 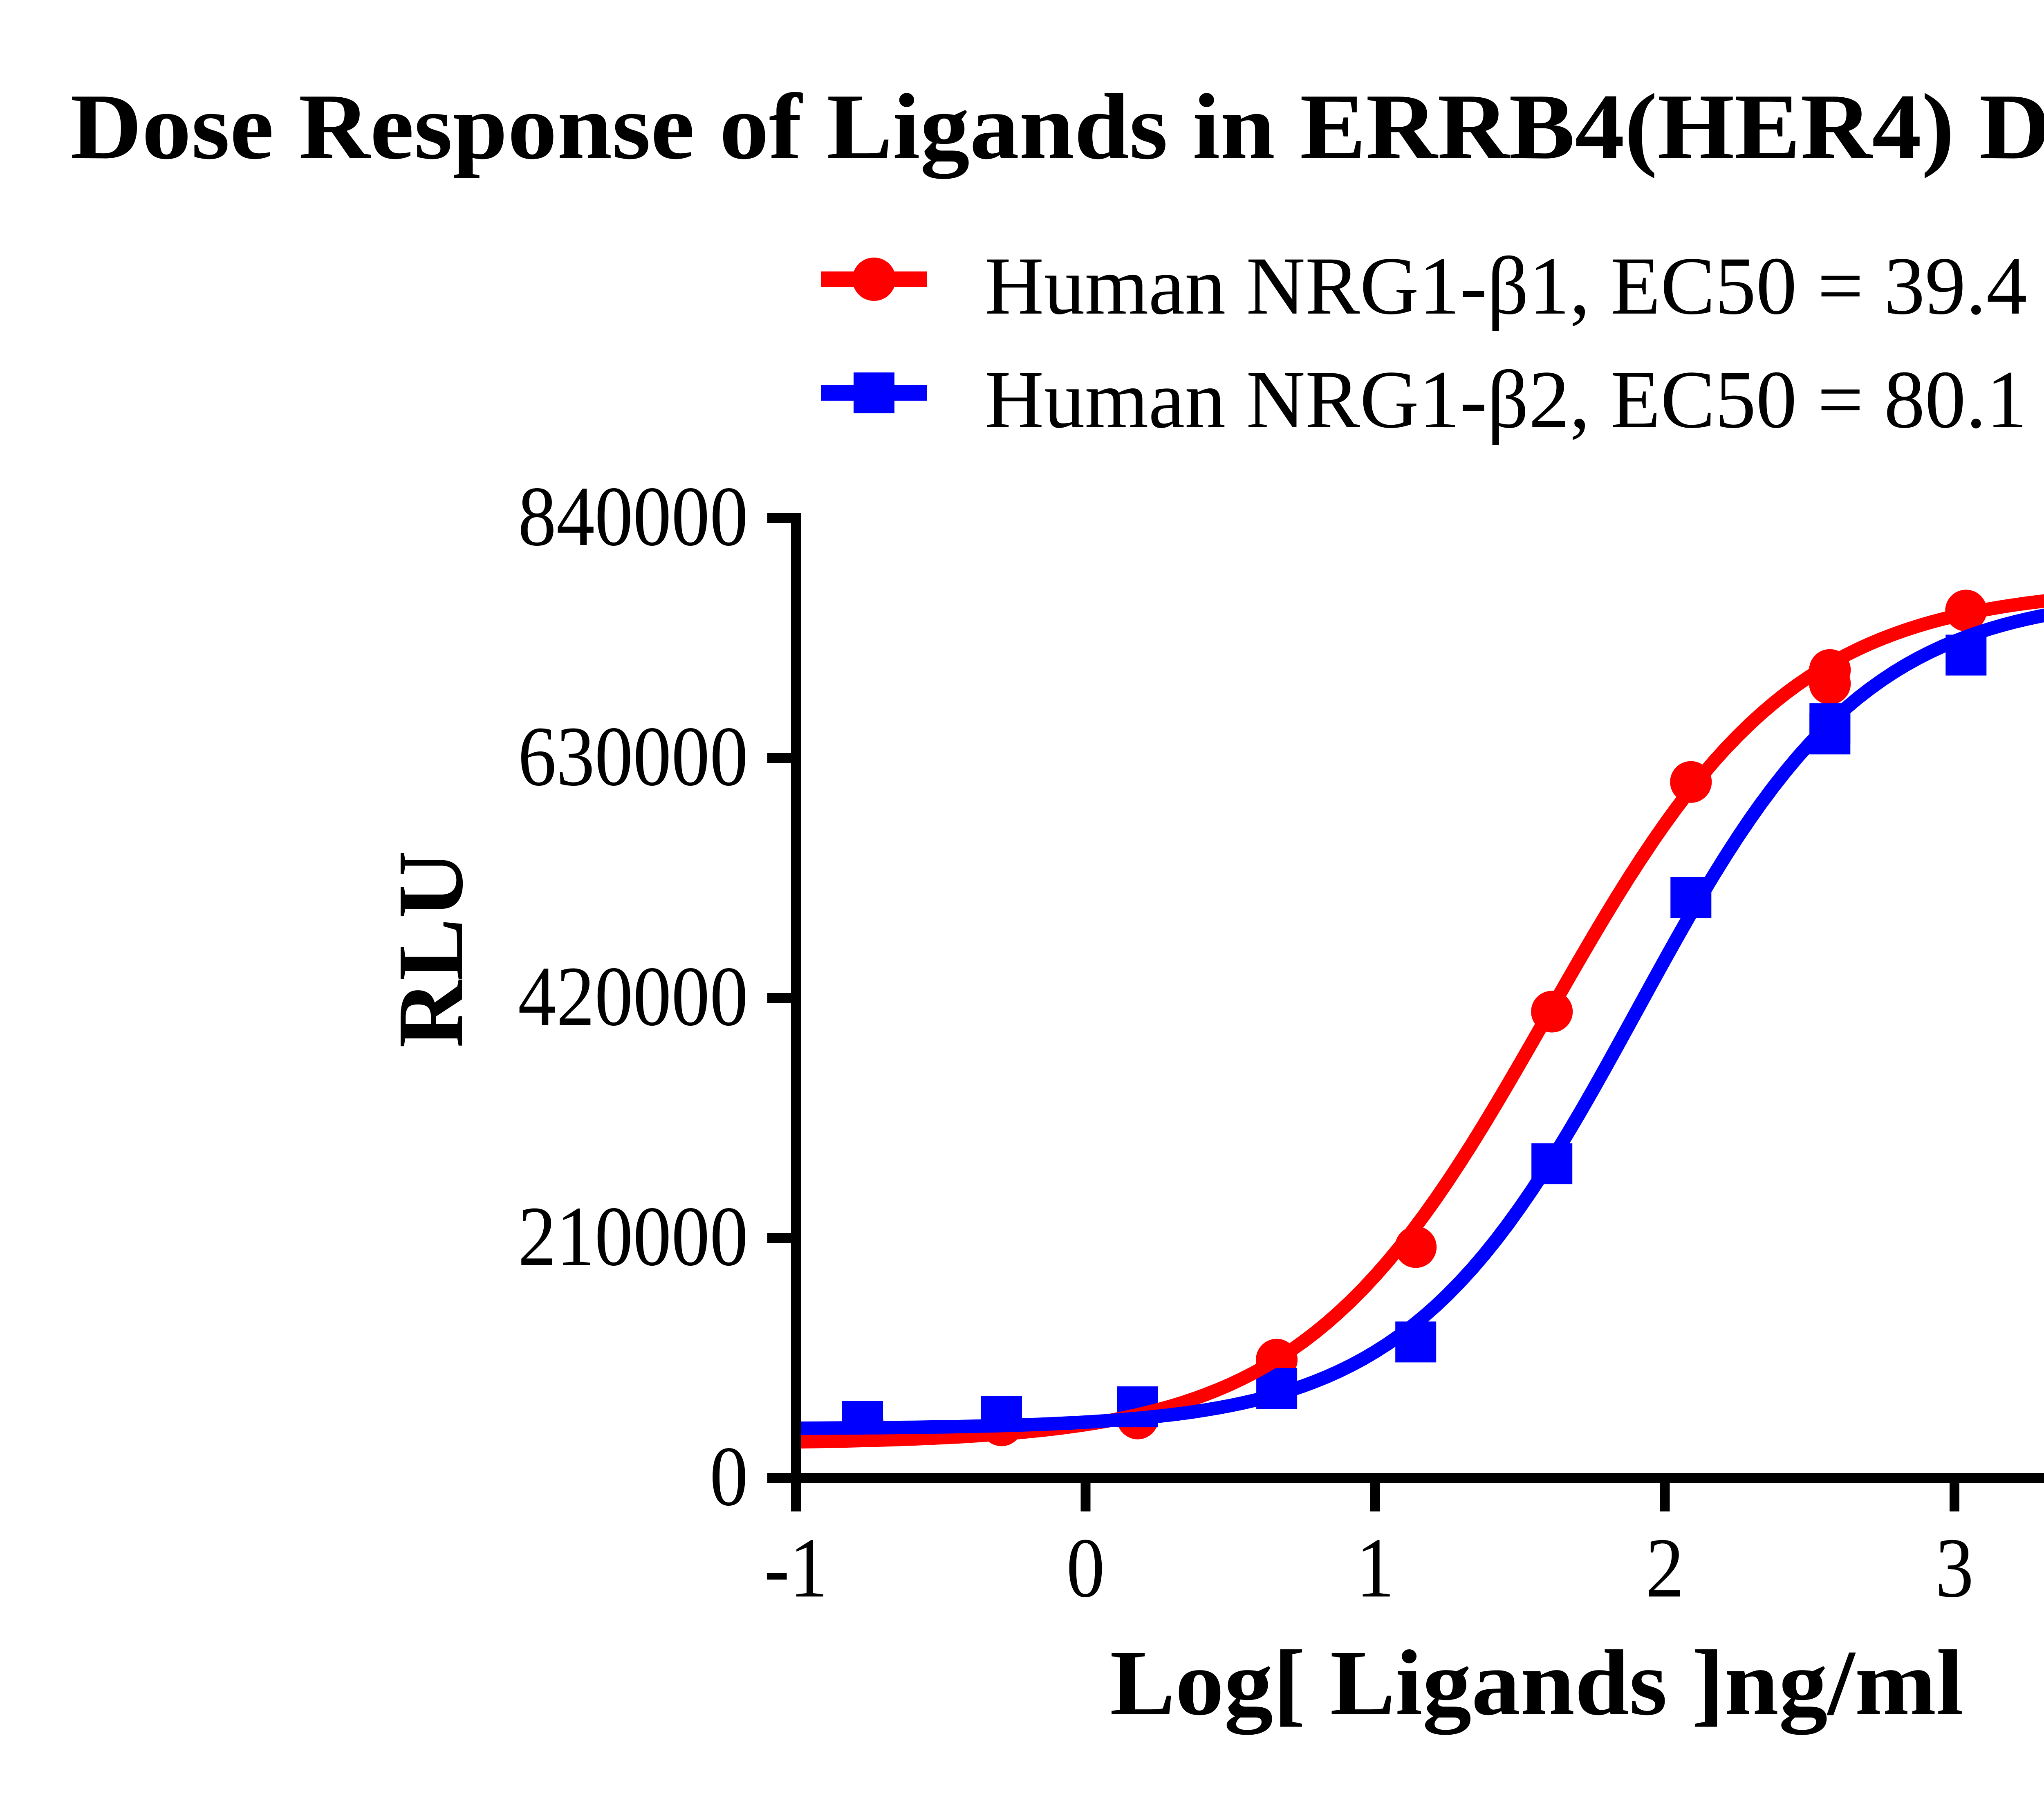 What do you see at coordinates (1375, 1568) in the screenshot?
I see `svg-text: 1` at bounding box center [1375, 1568].